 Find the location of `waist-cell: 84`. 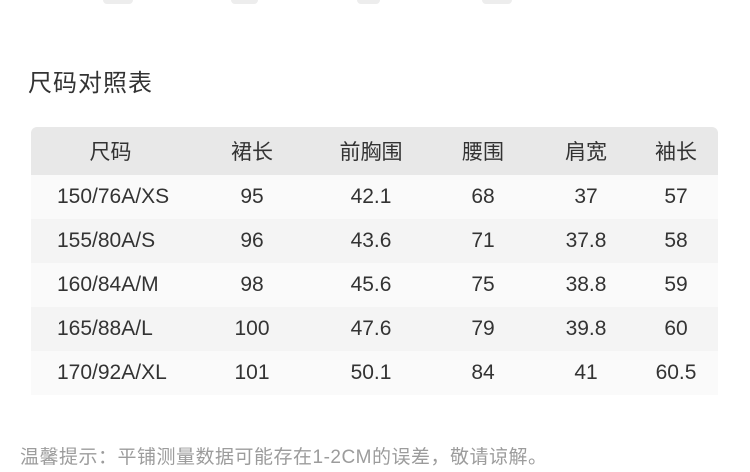

waist-cell: 84 is located at coordinates (483, 373).